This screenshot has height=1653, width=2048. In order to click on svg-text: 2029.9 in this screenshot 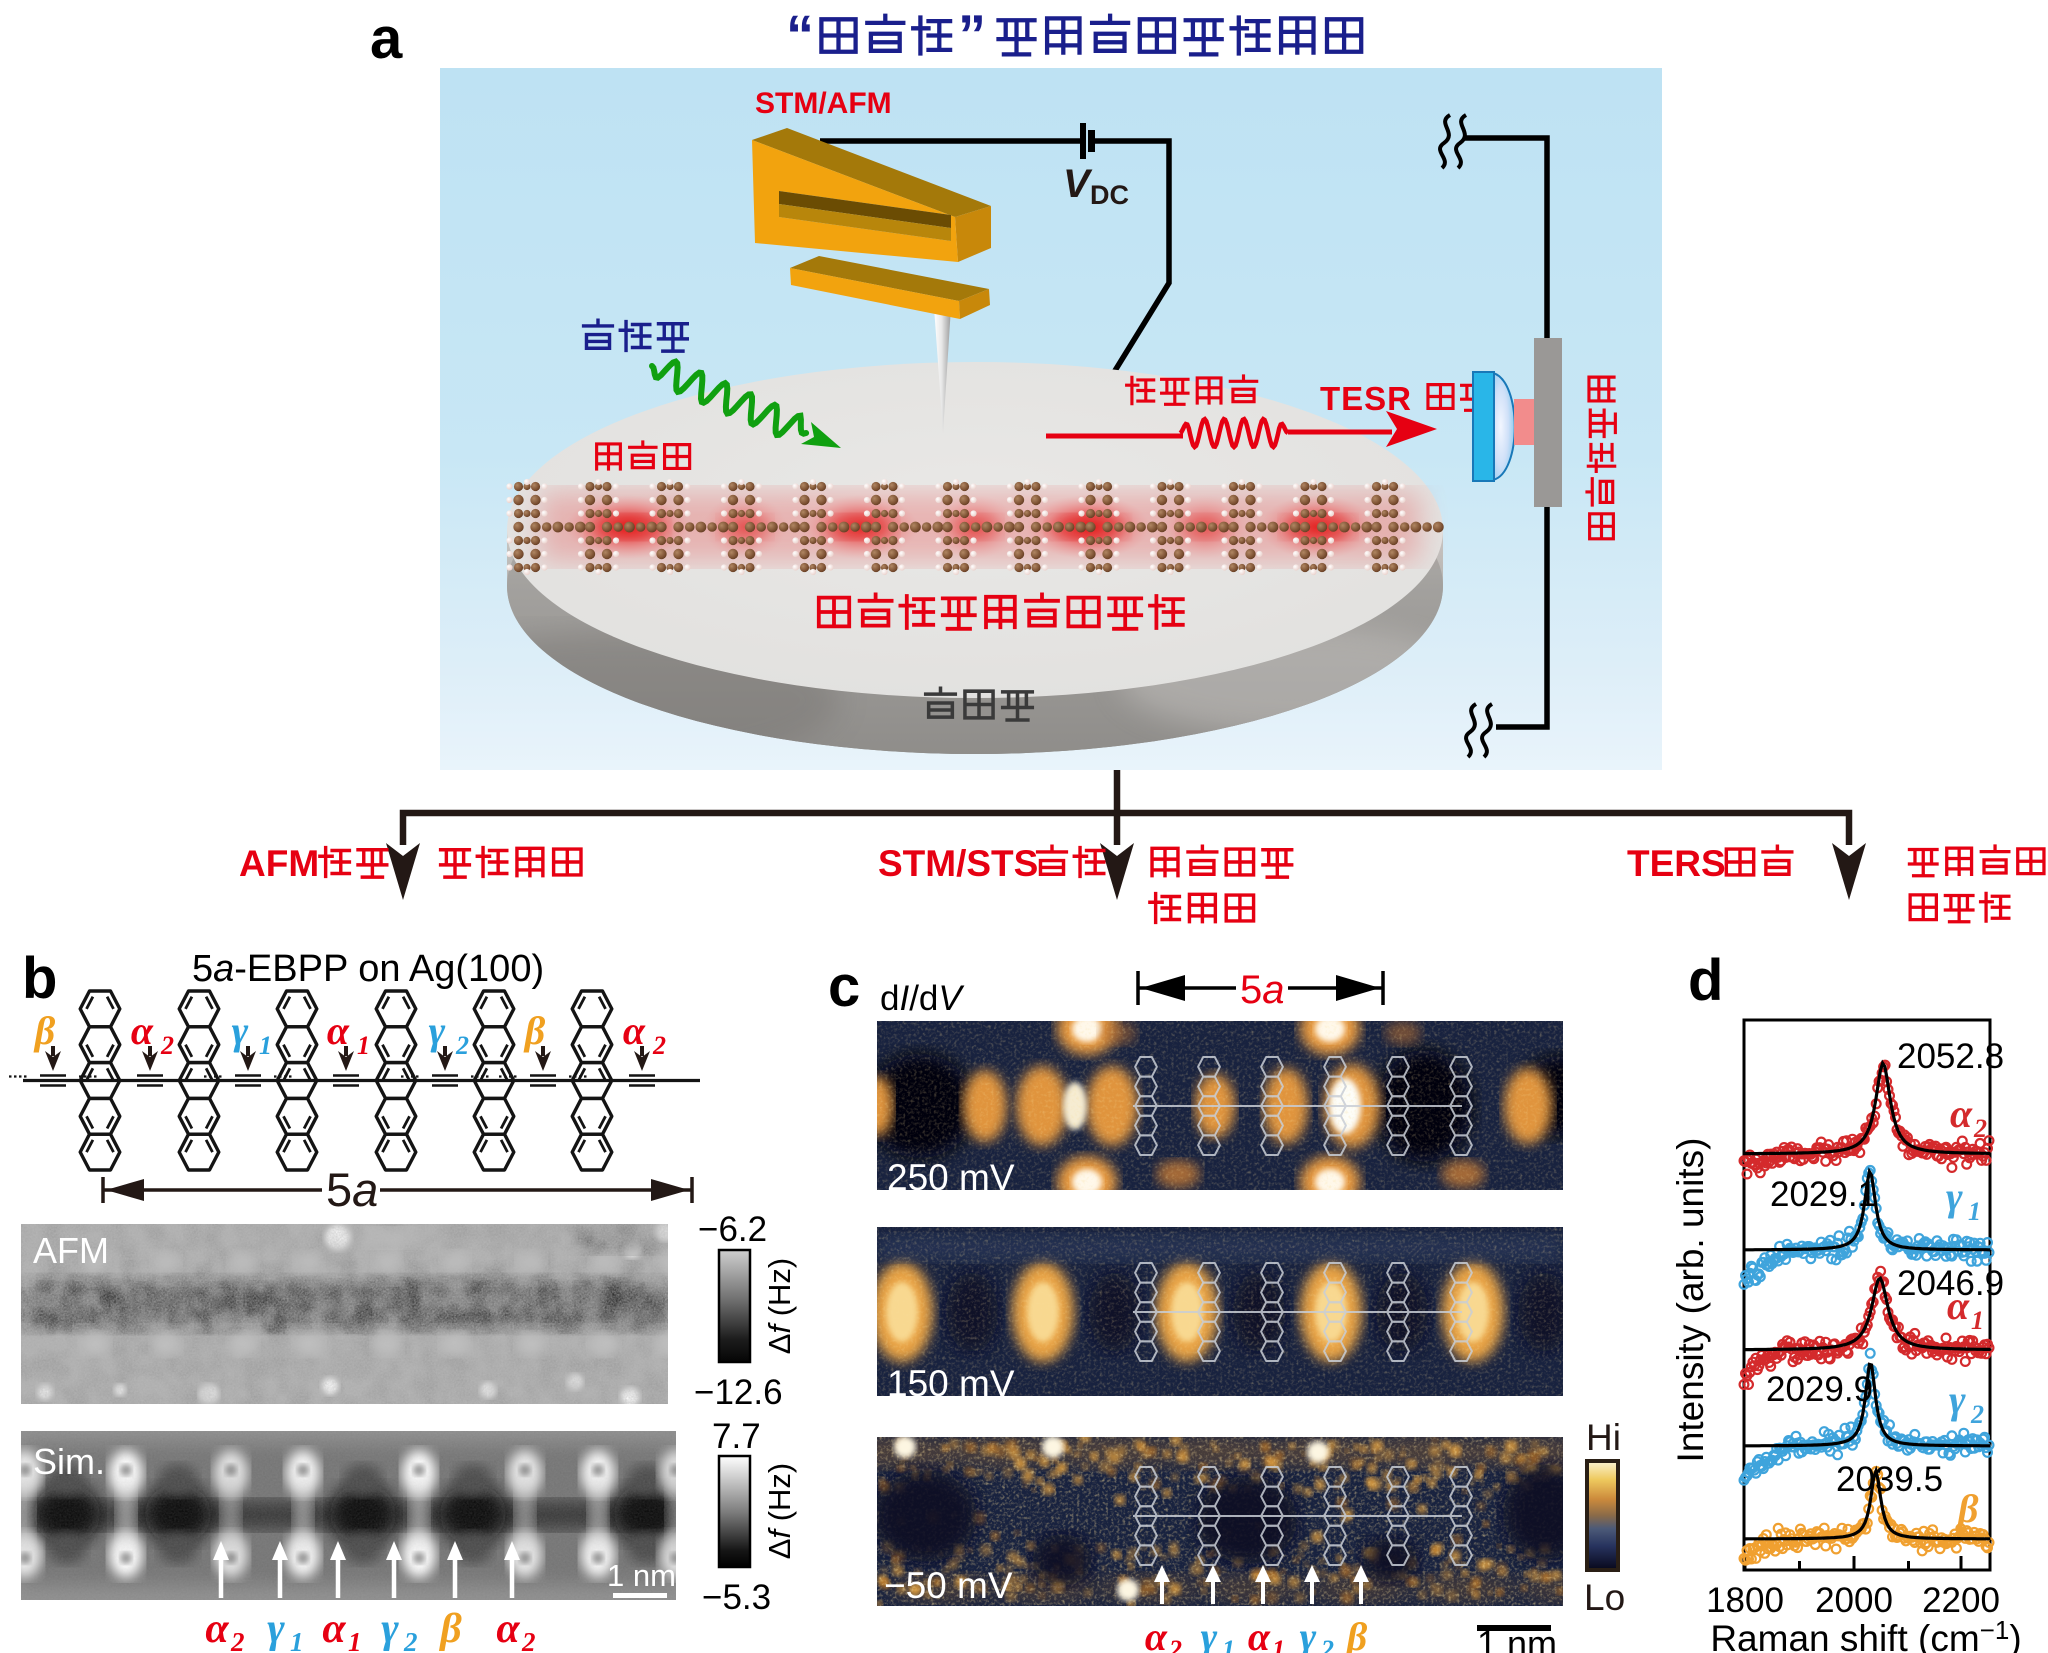, I will do `click(1819, 1389)`.